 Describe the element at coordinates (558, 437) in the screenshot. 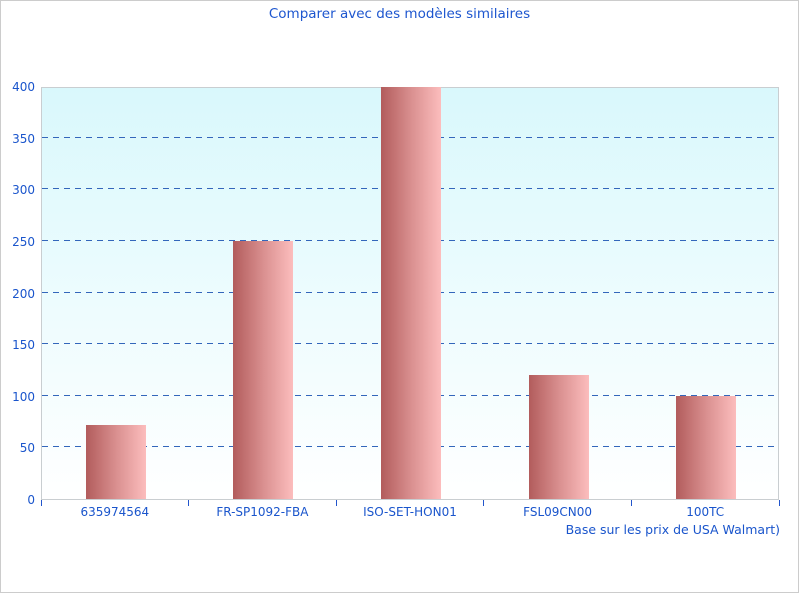

I see `bar-FSL09CN00` at that location.